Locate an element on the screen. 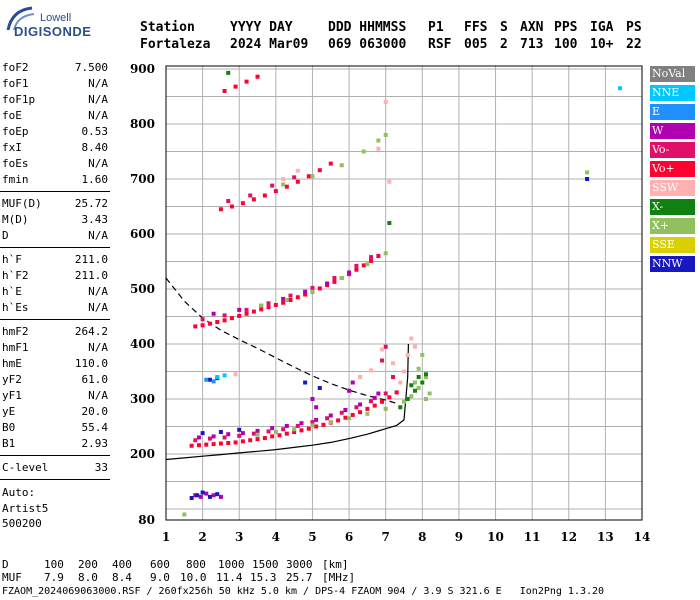 The width and height of the screenshot is (700, 600). x-tick-label: 10 is located at coordinates (495, 537).